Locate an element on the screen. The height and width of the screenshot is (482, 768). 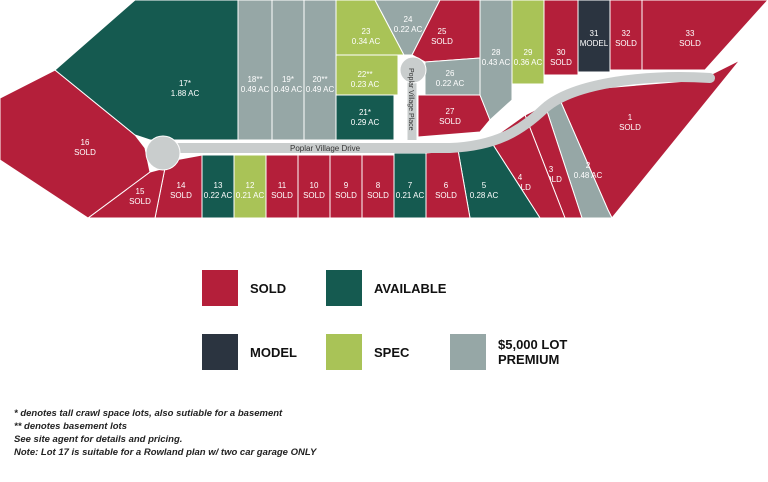
lot-21: 21*0.29 AC is located at coordinates (365, 117).